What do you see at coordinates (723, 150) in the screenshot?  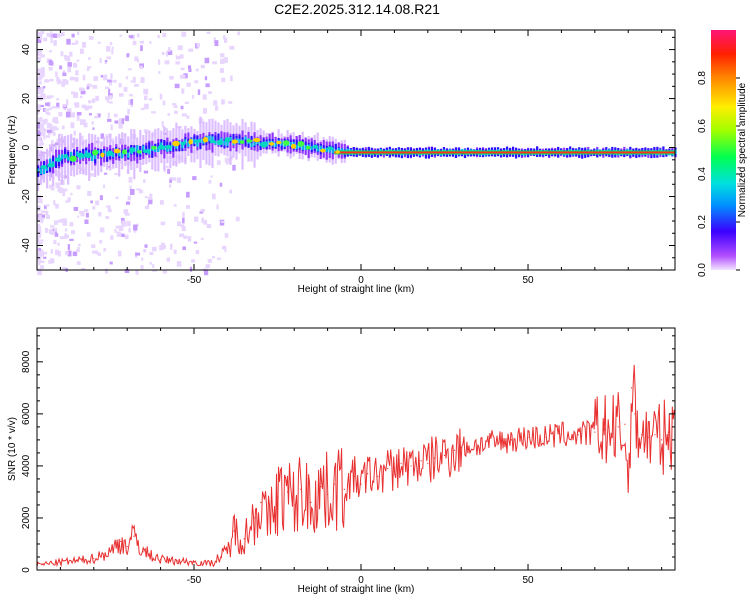 I see `colorbar-gradient` at bounding box center [723, 150].